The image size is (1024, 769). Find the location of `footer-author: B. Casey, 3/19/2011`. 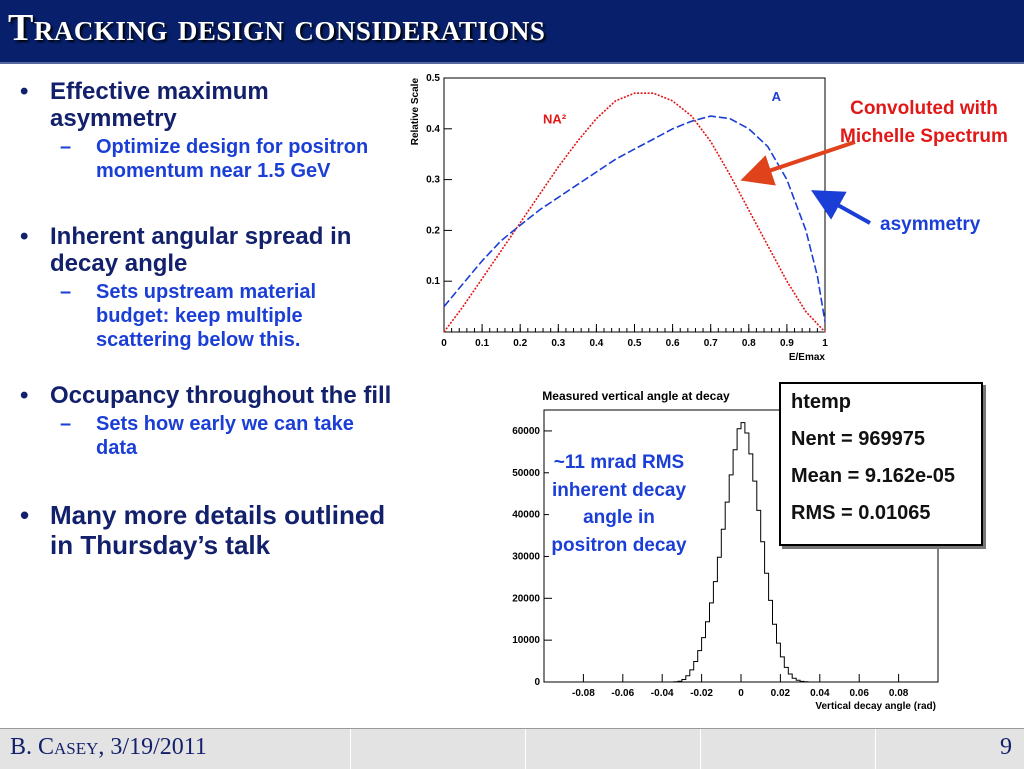

footer-author: B. Casey, 3/19/2011 is located at coordinates (108, 747).